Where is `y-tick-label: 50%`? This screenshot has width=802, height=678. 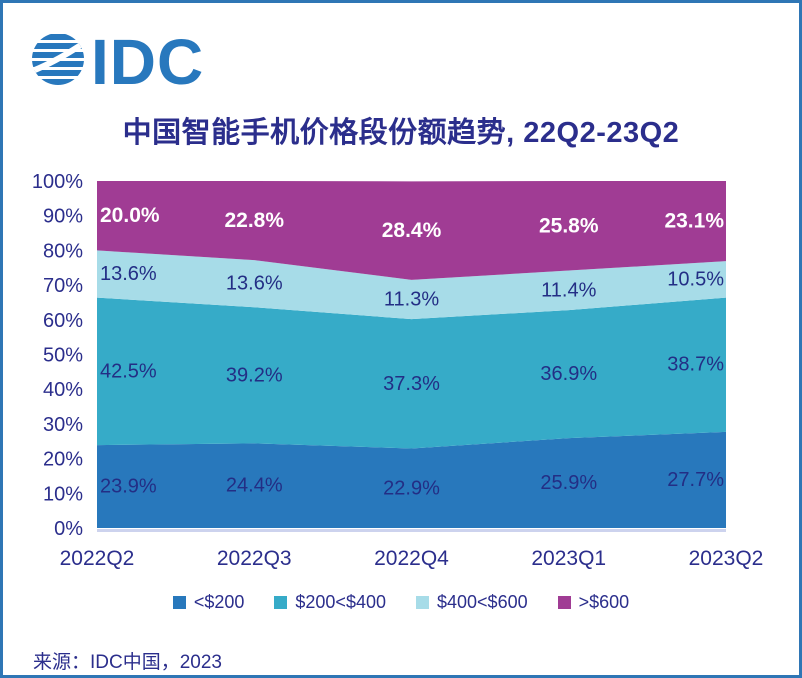 y-tick-label: 50% is located at coordinates (63, 356).